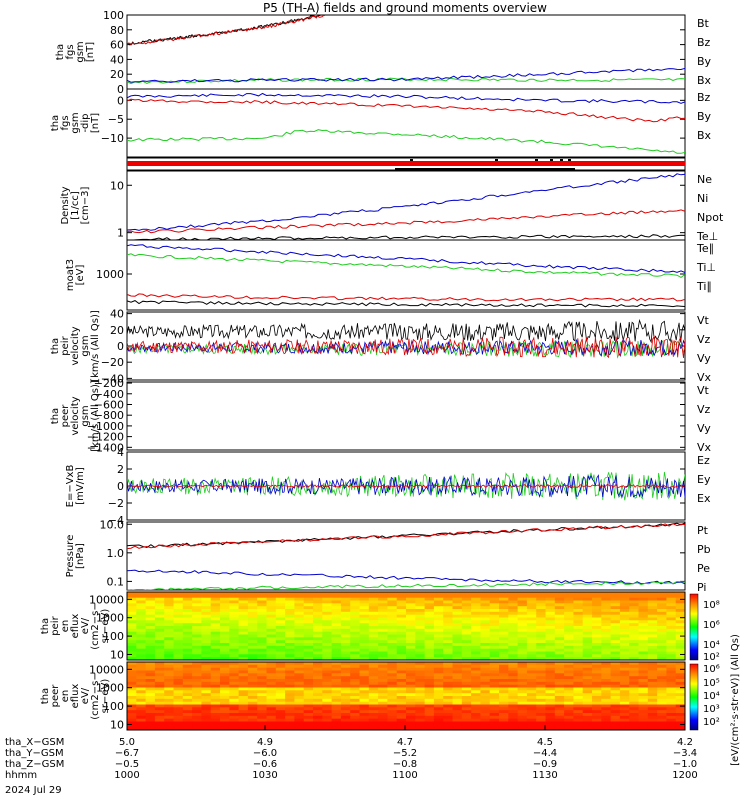 Image resolution: width=750 pixels, height=800 pixels. What do you see at coordinates (85, 415) in the screenshot?
I see `y-axis-label: gsm` at bounding box center [85, 415].